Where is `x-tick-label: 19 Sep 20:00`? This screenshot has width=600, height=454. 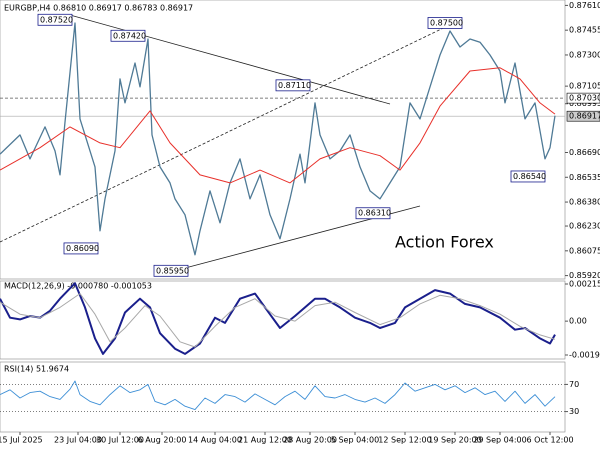
x-tick-label: 19 Sep 20:00 is located at coordinates (454, 440).